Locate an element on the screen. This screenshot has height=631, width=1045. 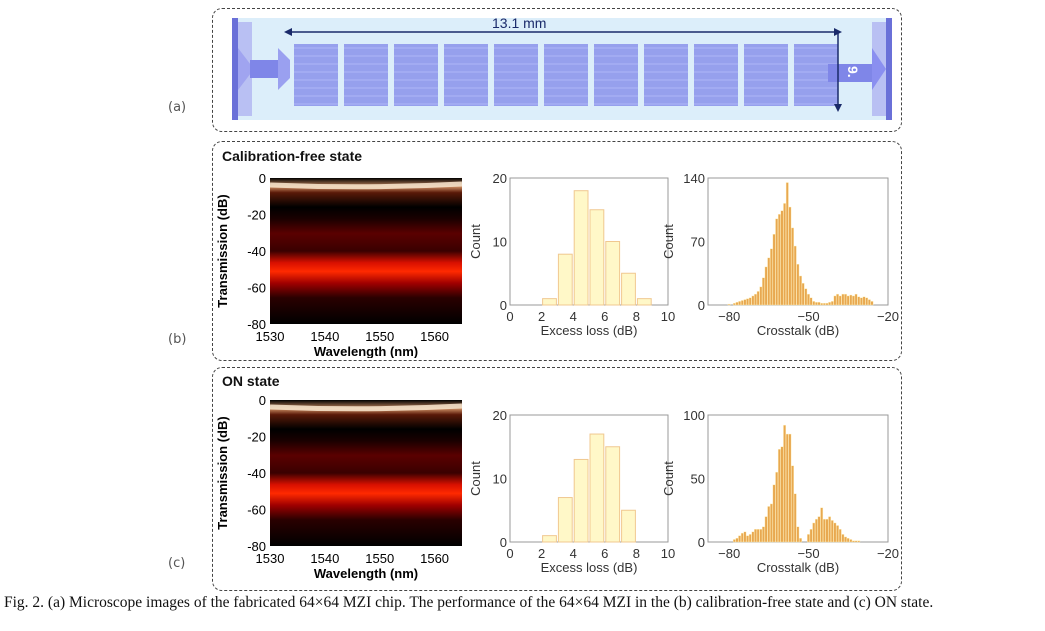
chip-height-label: 9. is located at coordinates (853, 72).